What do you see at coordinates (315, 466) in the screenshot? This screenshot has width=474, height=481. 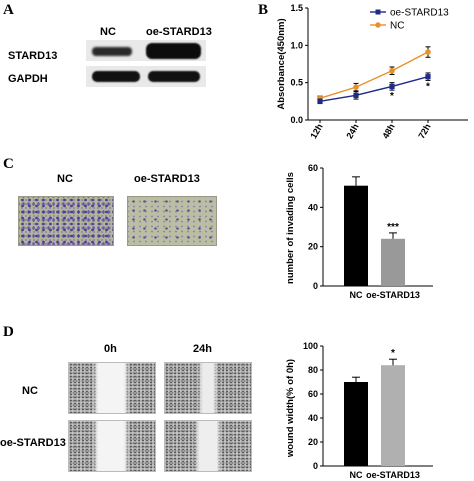 I see `wound-ytick-label: 0` at bounding box center [315, 466].